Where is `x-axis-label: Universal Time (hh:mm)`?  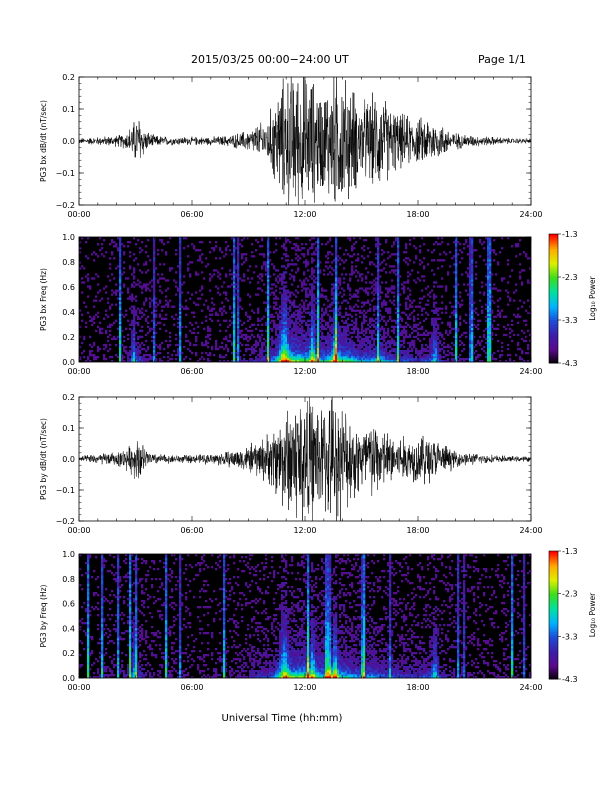
x-axis-label: Universal Time (hh:mm) is located at coordinates (282, 718).